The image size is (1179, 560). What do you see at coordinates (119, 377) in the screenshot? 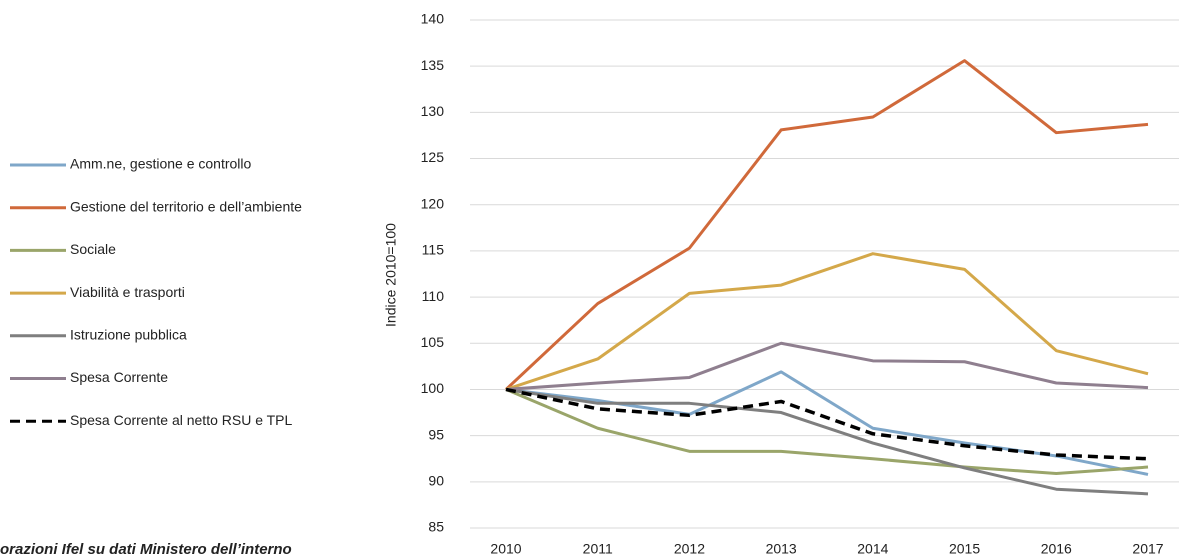
I see `legend-label: Spesa Corrente` at bounding box center [119, 377].